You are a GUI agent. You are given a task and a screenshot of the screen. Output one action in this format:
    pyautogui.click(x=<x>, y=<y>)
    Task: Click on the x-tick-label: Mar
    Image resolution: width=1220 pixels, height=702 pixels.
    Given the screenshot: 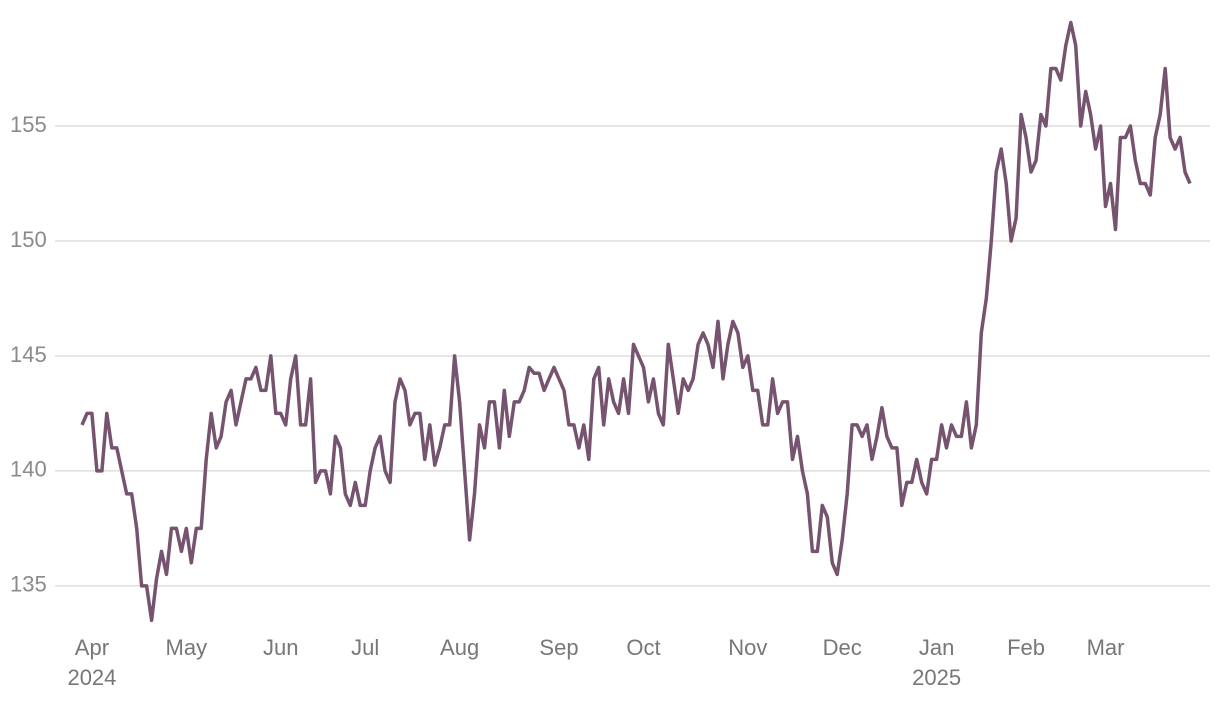 What is the action you would take?
    pyautogui.click(x=1106, y=647)
    